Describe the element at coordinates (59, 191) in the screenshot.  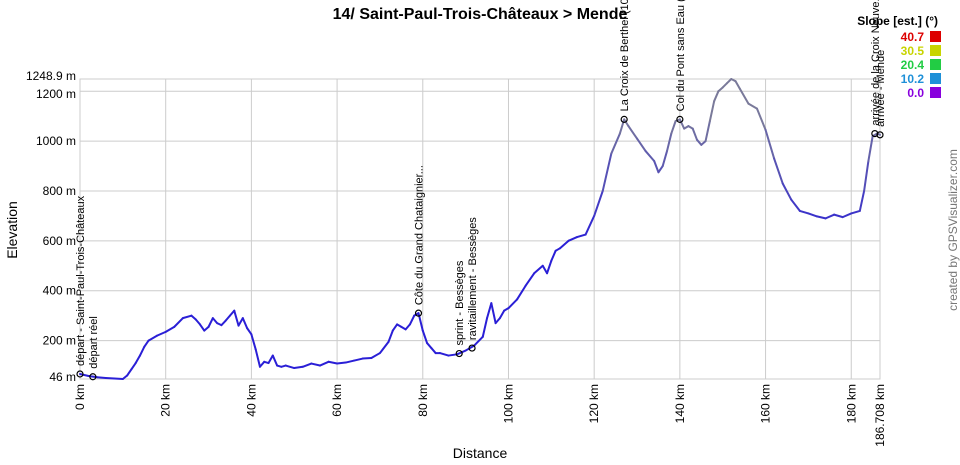
I see `y-tick-label: 800 m` at that location.